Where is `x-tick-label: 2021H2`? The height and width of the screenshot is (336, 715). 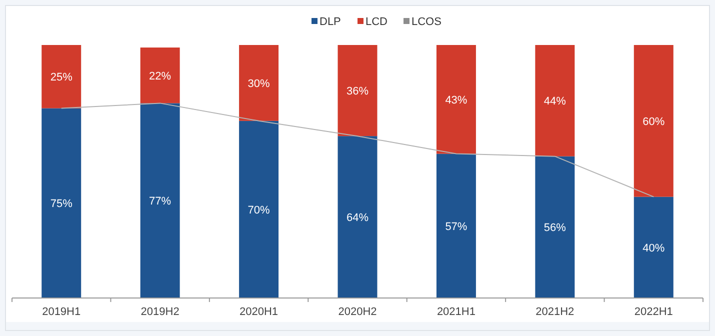
x-tick-label: 2021H2 is located at coordinates (555, 312).